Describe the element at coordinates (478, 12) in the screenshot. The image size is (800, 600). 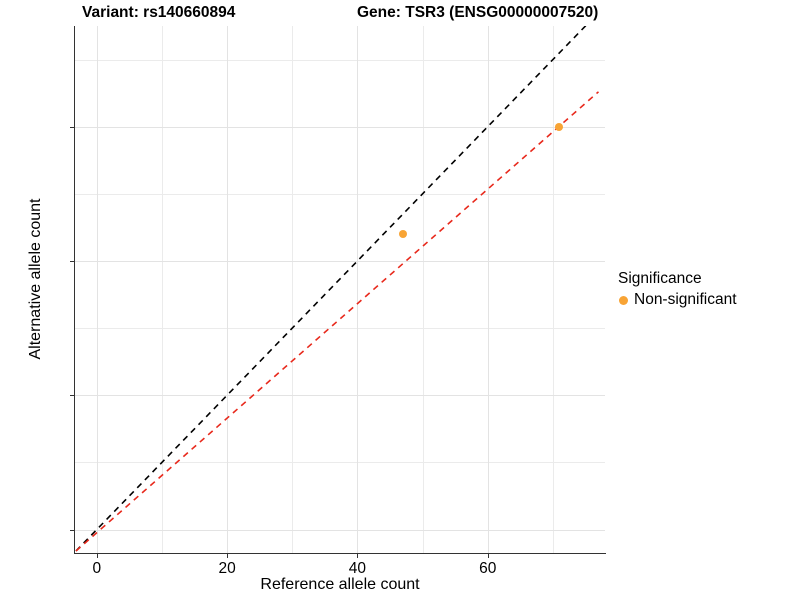
I see `gene-title: Gene: TSR3 (ENSG00000007520)` at that location.